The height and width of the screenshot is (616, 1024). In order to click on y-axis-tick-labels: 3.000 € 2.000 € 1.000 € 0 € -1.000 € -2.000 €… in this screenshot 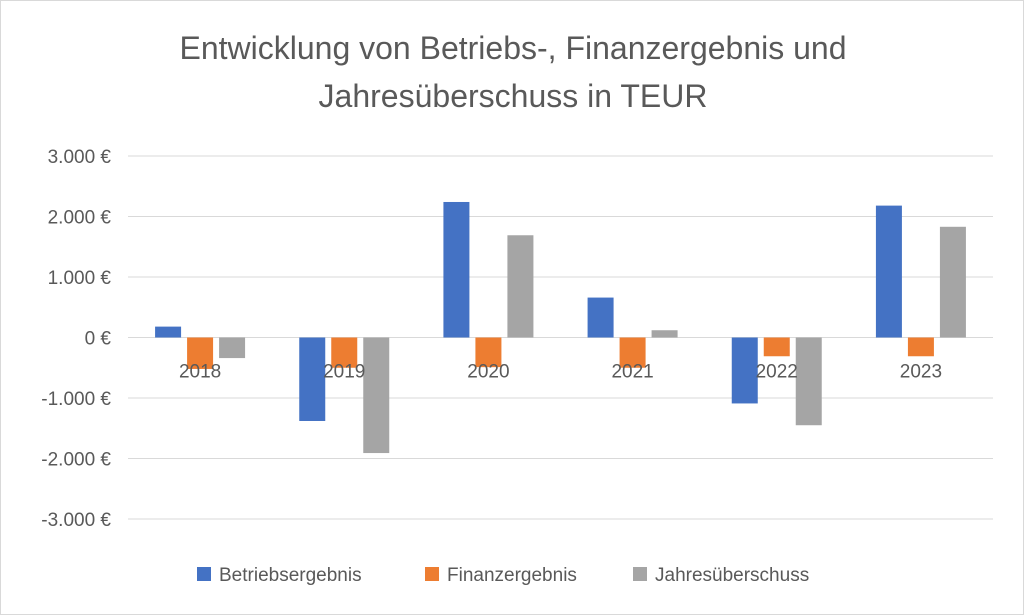, I will do `click(76, 339)`.